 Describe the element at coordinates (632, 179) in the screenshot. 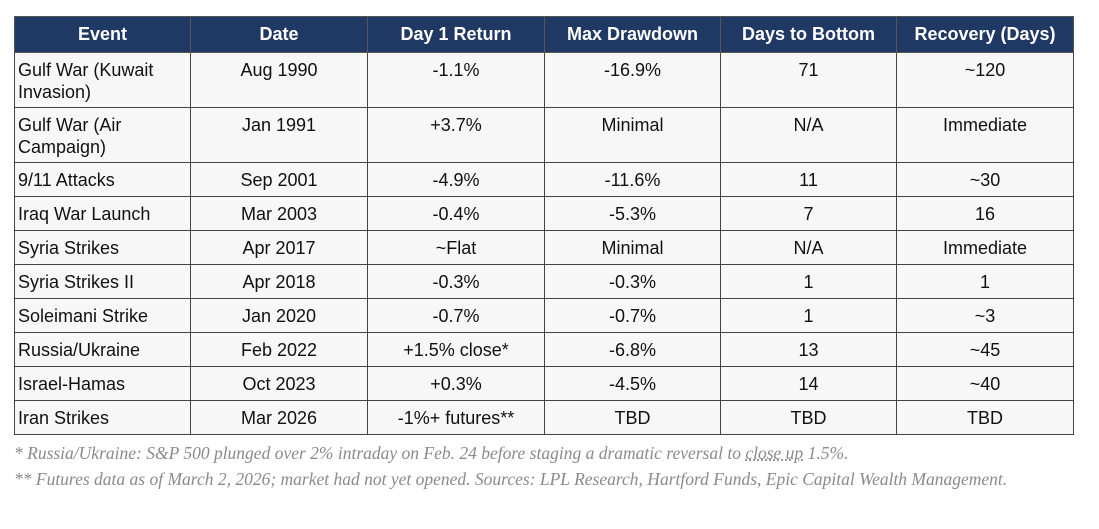

I see `table-cell: -11.6%` at that location.